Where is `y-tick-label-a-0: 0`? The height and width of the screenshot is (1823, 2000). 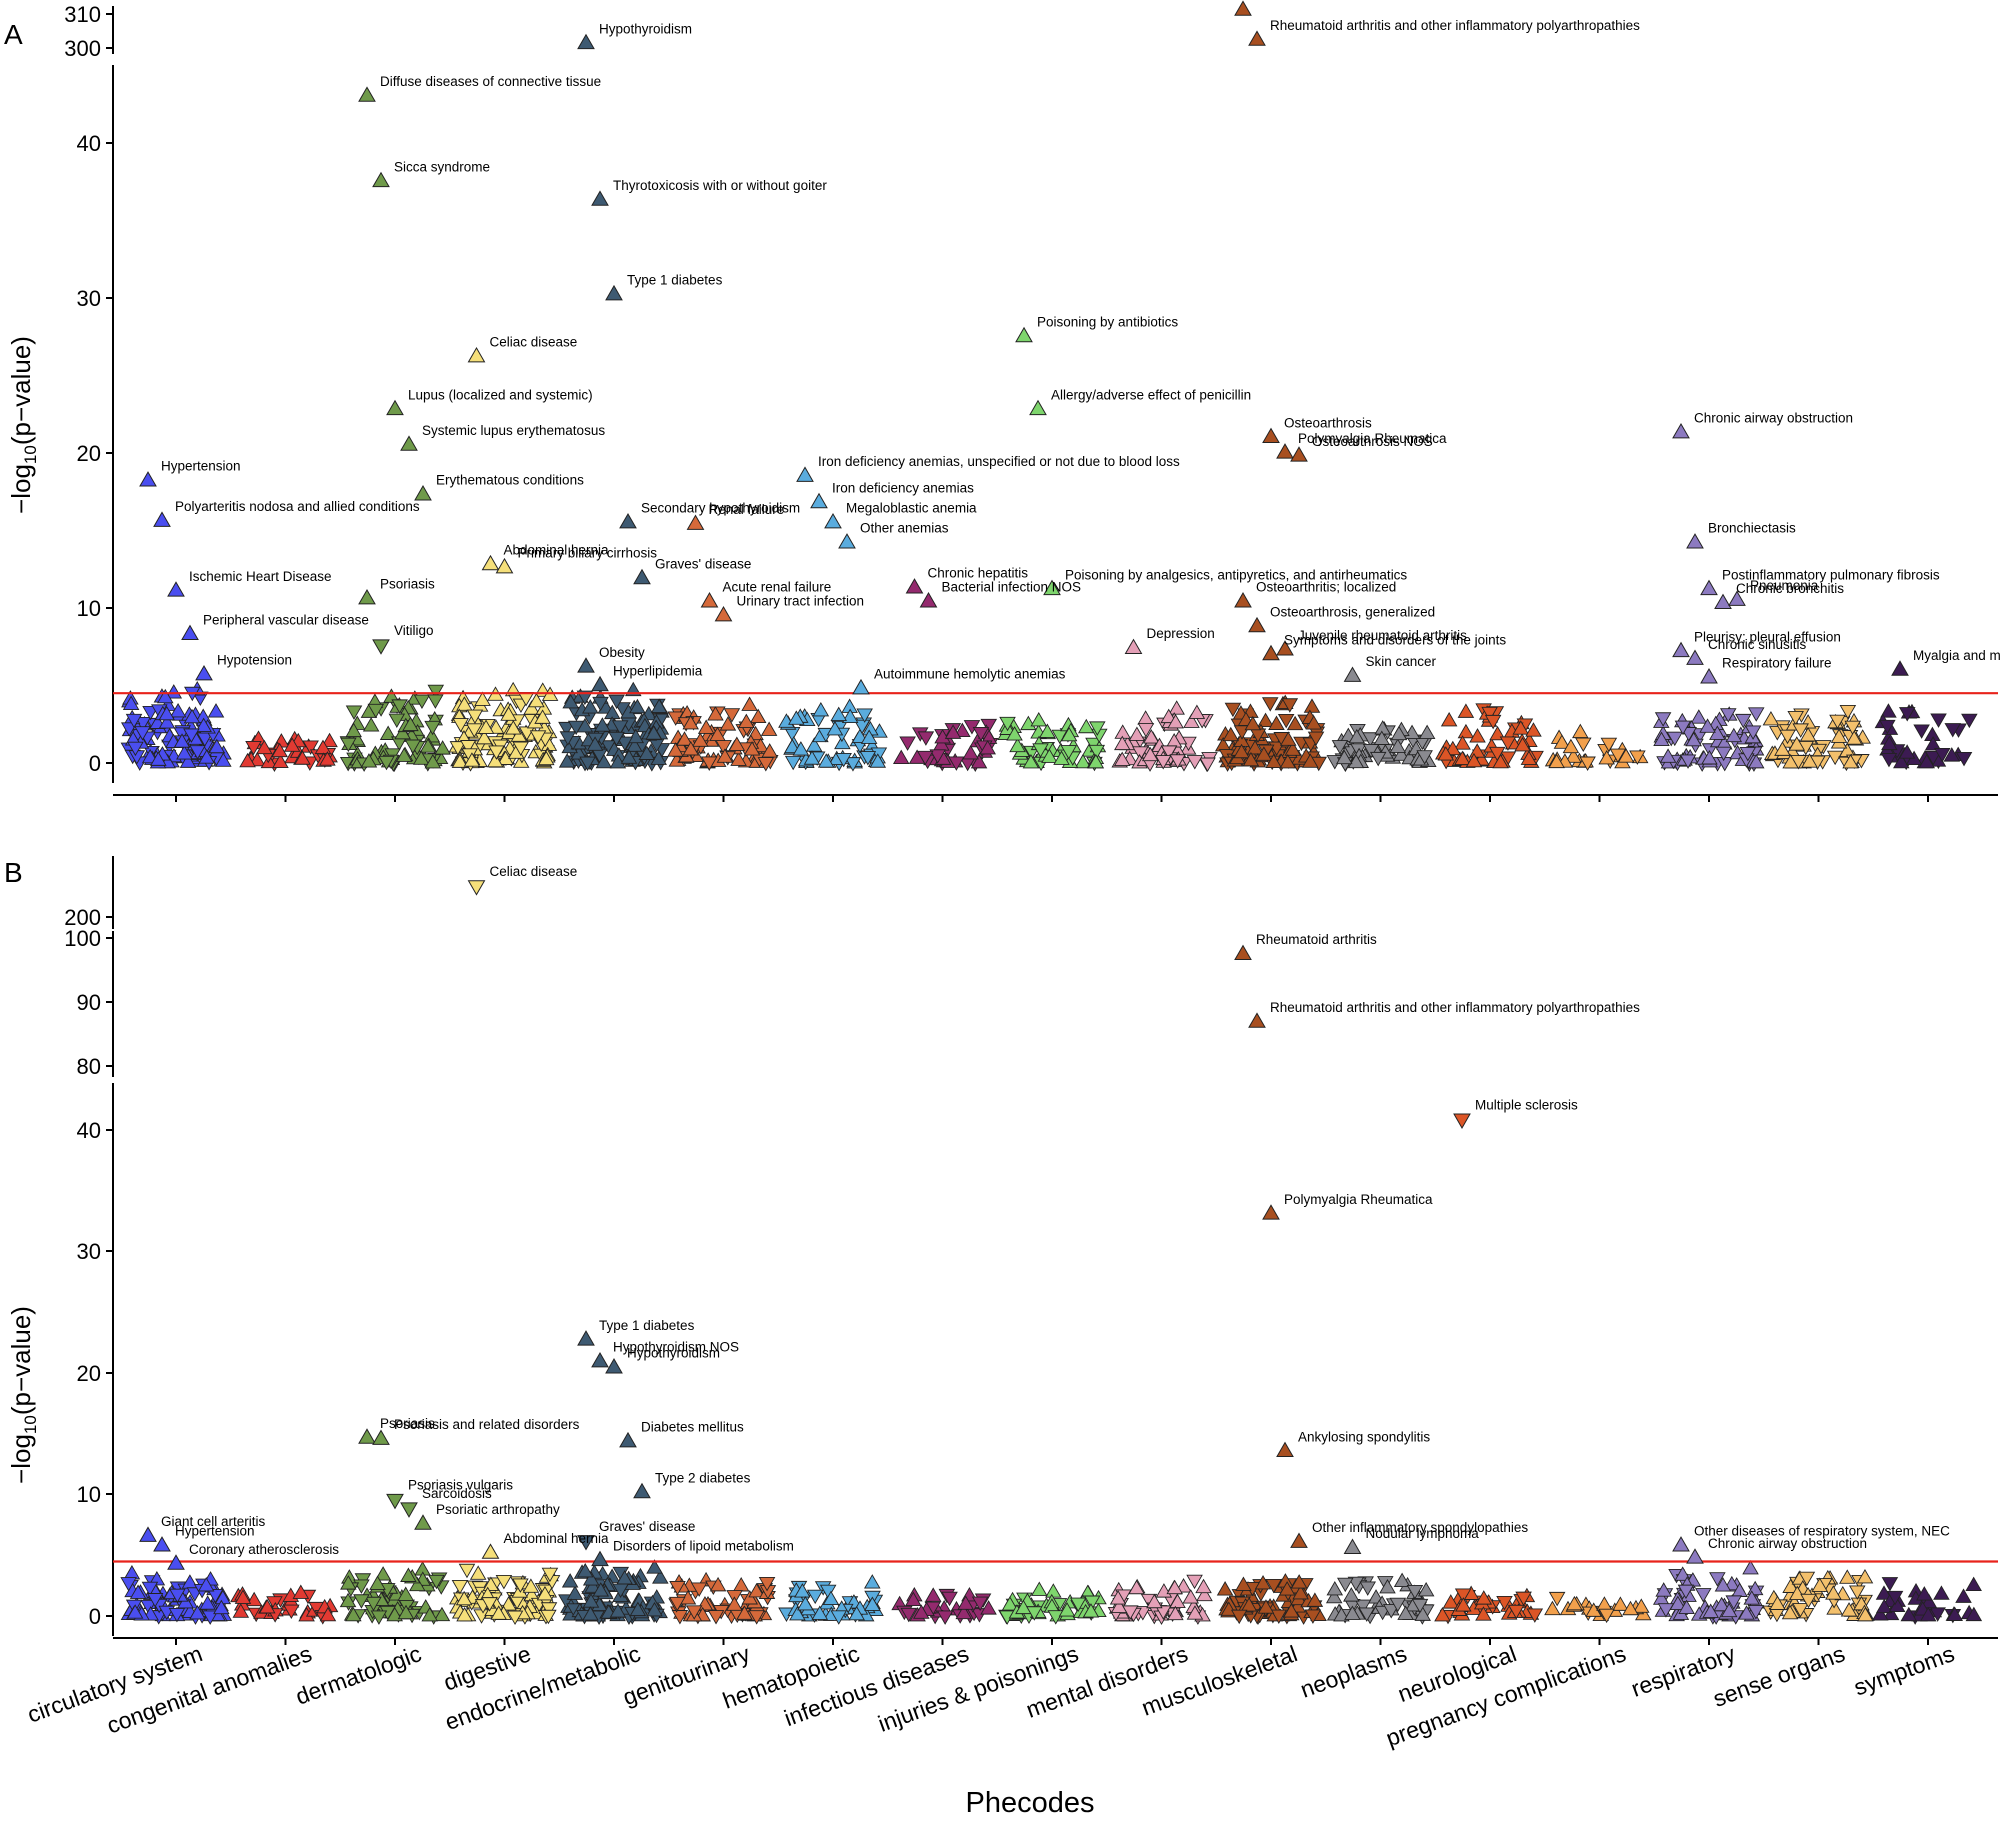 y-tick-label-a-0: 0 is located at coordinates (95, 763).